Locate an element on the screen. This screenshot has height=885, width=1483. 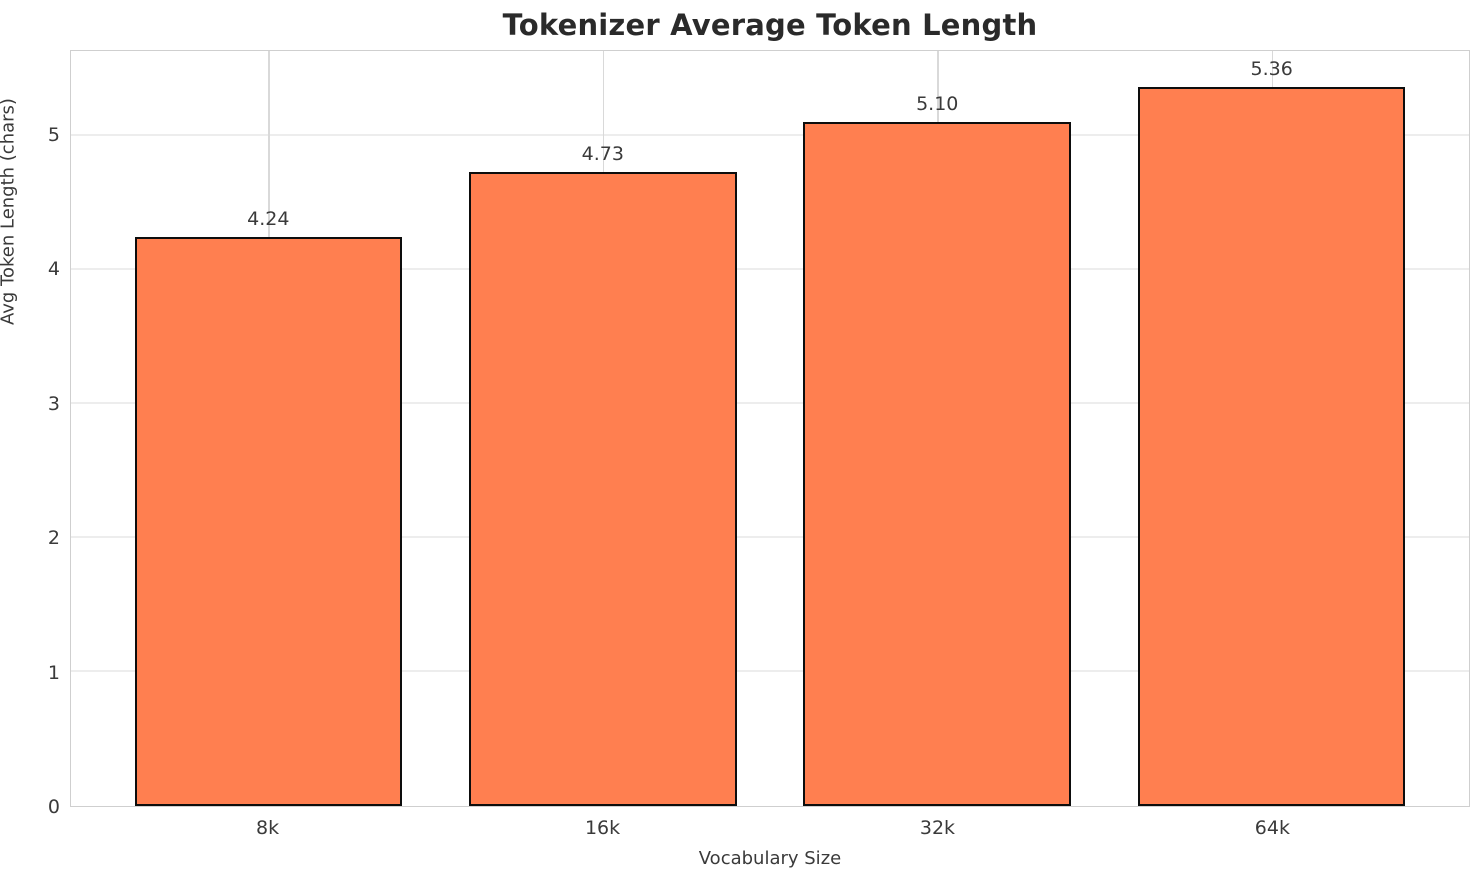
chart-title: Tokenizer Average Token Length is located at coordinates (770, 25).